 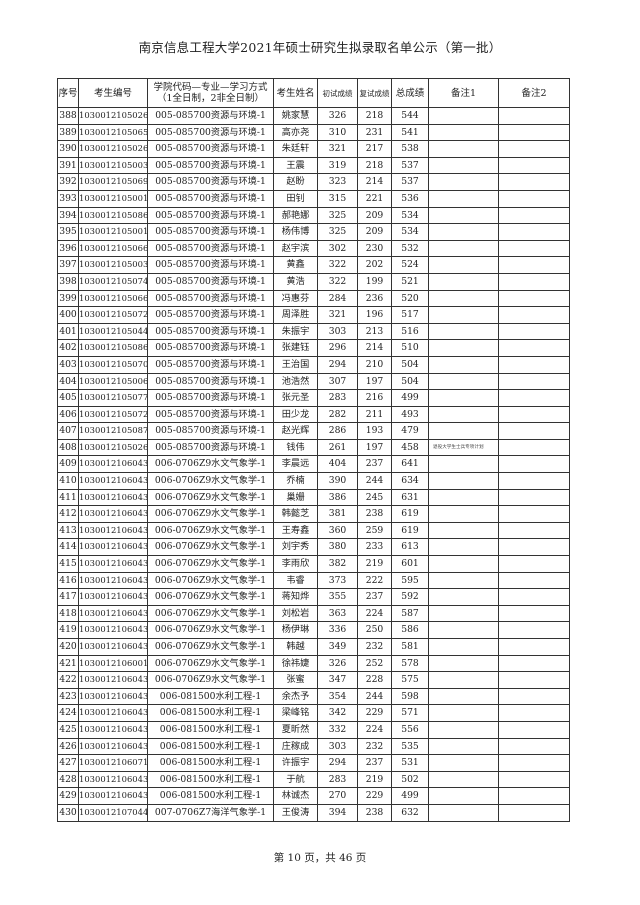 What do you see at coordinates (410, 248) in the screenshot?
I see `col-total-score-cell: 532` at bounding box center [410, 248].